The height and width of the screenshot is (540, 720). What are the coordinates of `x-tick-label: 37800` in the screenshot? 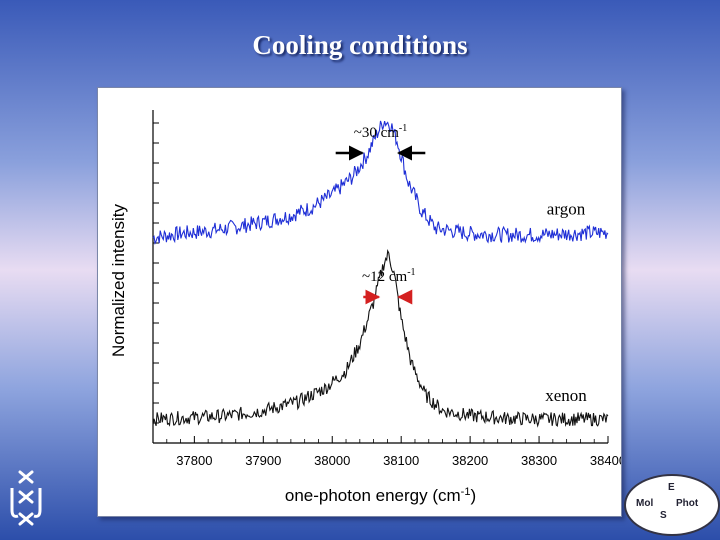 It's located at (194, 460).